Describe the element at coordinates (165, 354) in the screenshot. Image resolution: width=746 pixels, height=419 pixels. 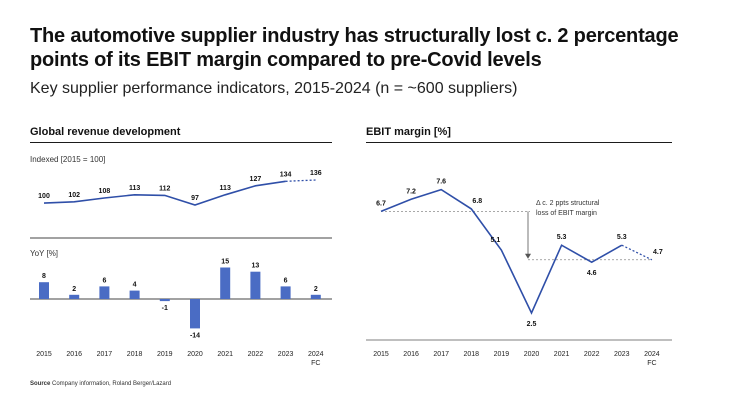
I see `yoy-x-tick-label: 2019` at that location.